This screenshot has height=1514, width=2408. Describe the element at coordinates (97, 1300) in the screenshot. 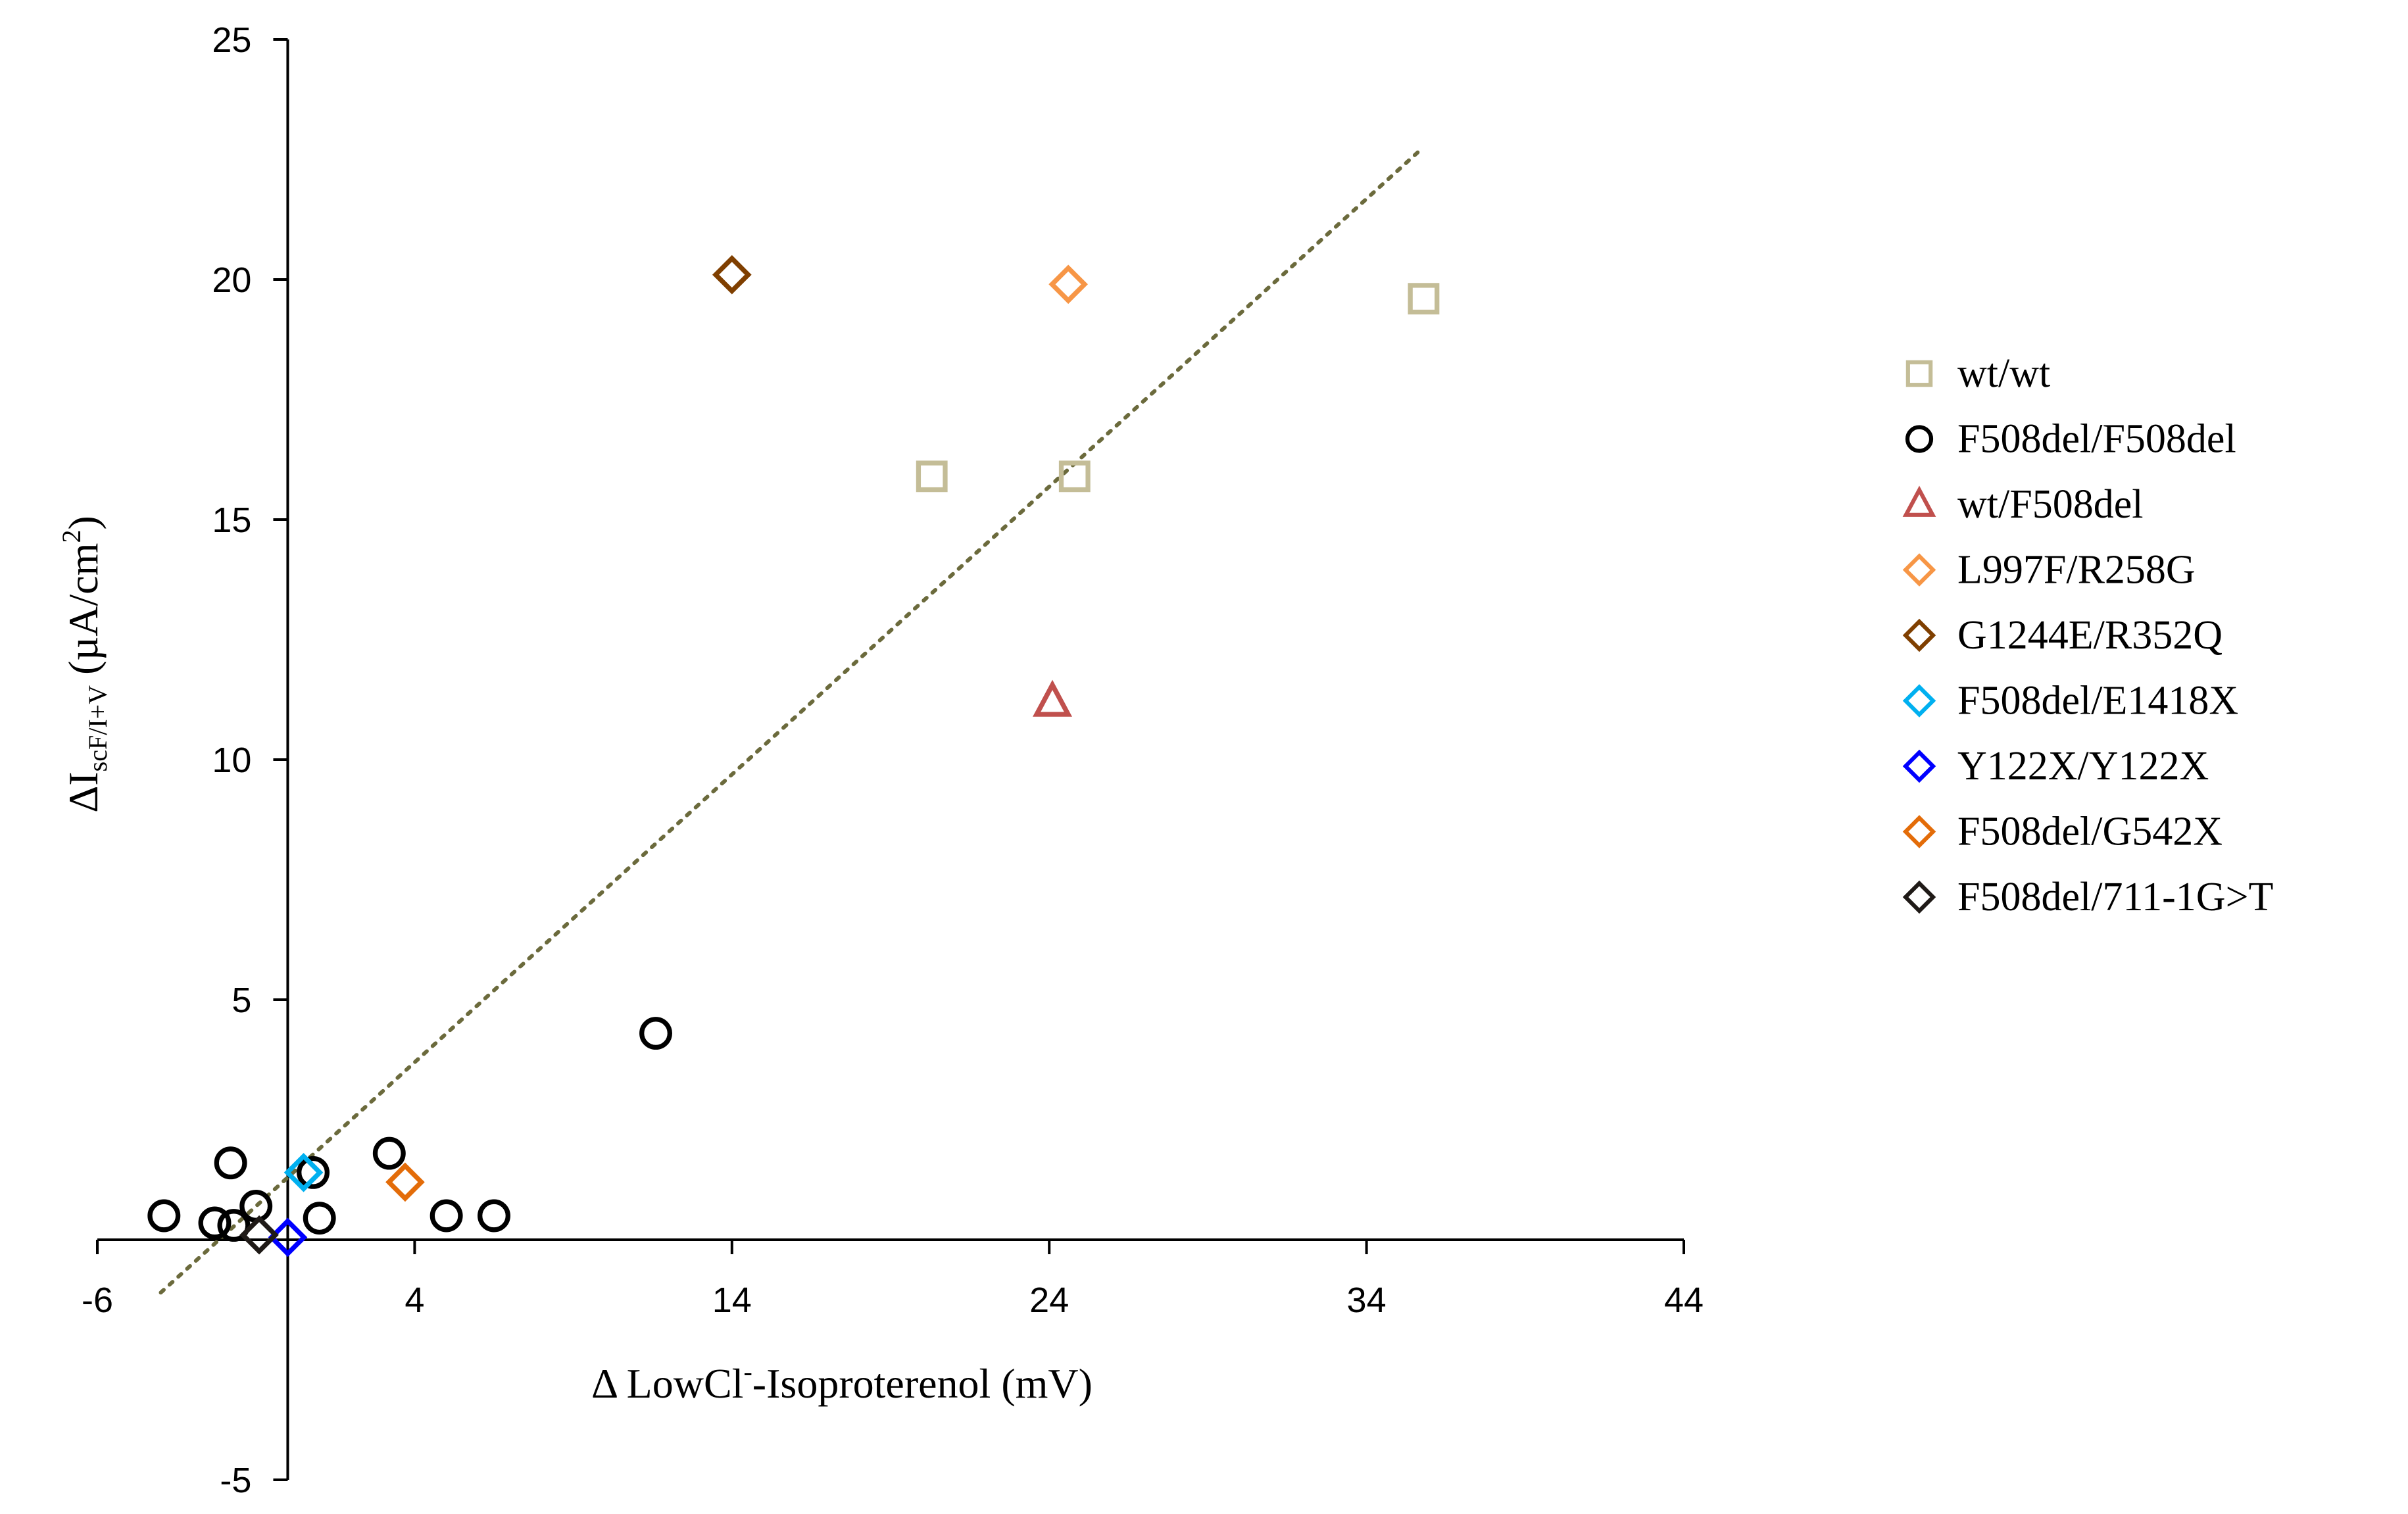

I see `x-tick-label: -6` at that location.